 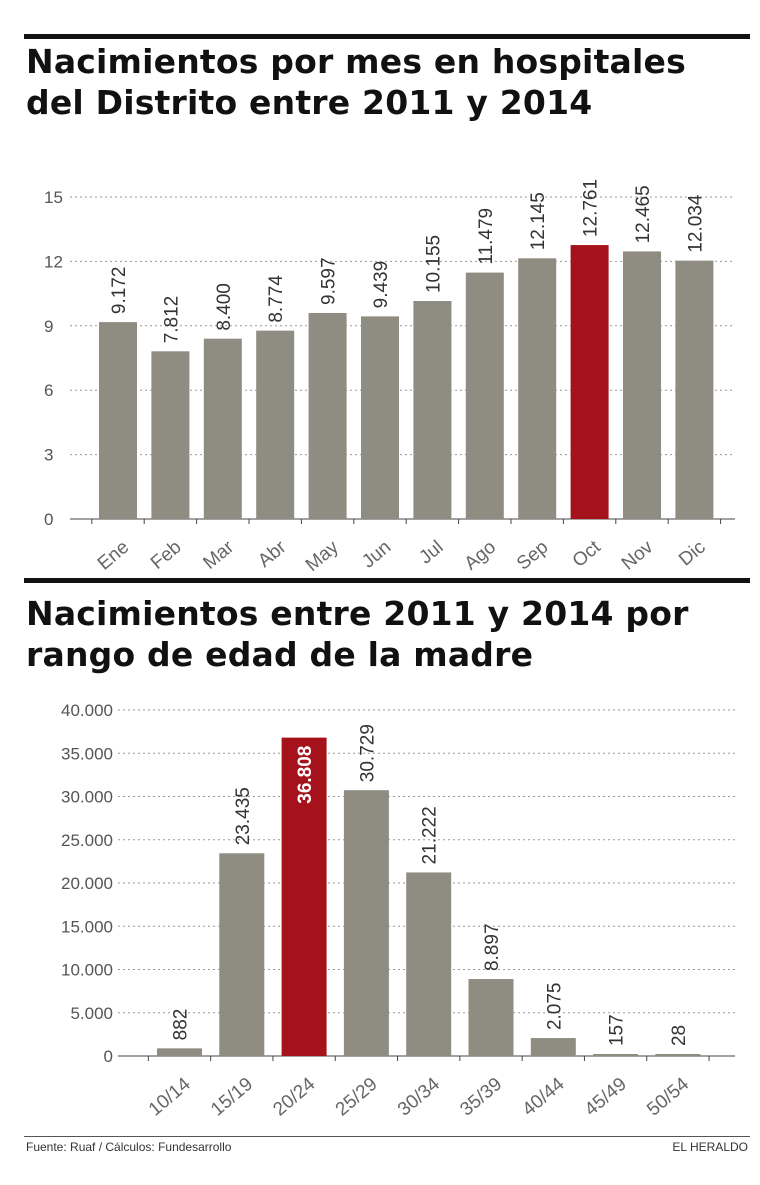 I want to click on value-label-30-34: 21.222, so click(x=430, y=835).